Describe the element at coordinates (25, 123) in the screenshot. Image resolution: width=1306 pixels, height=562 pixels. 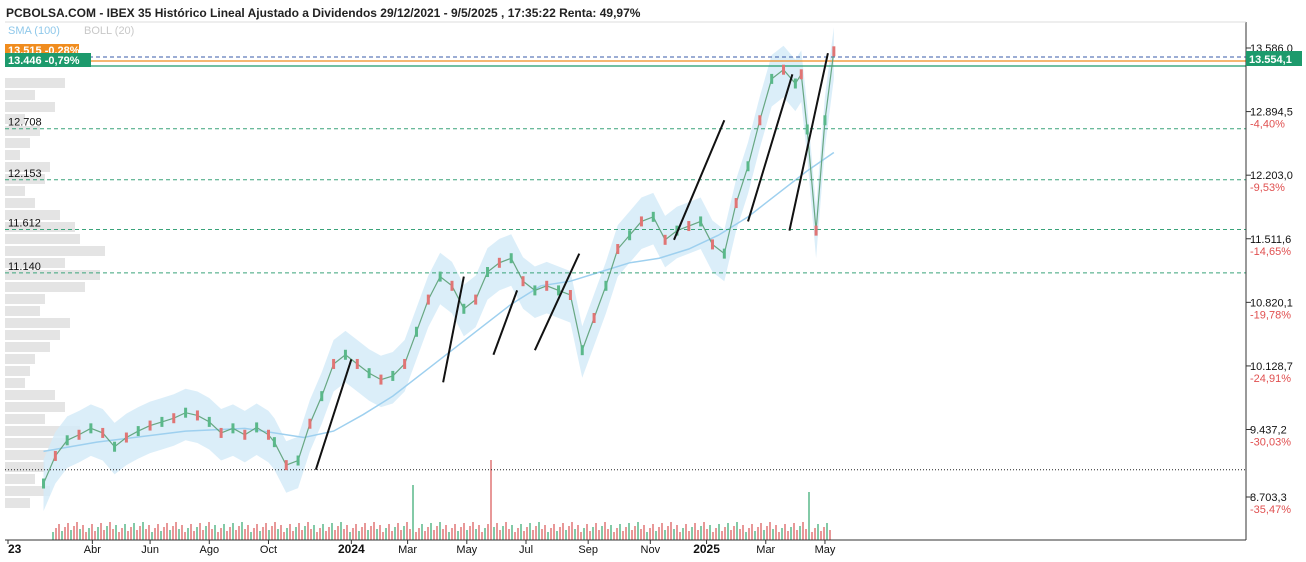
I see `level-label: 12.708` at that location.